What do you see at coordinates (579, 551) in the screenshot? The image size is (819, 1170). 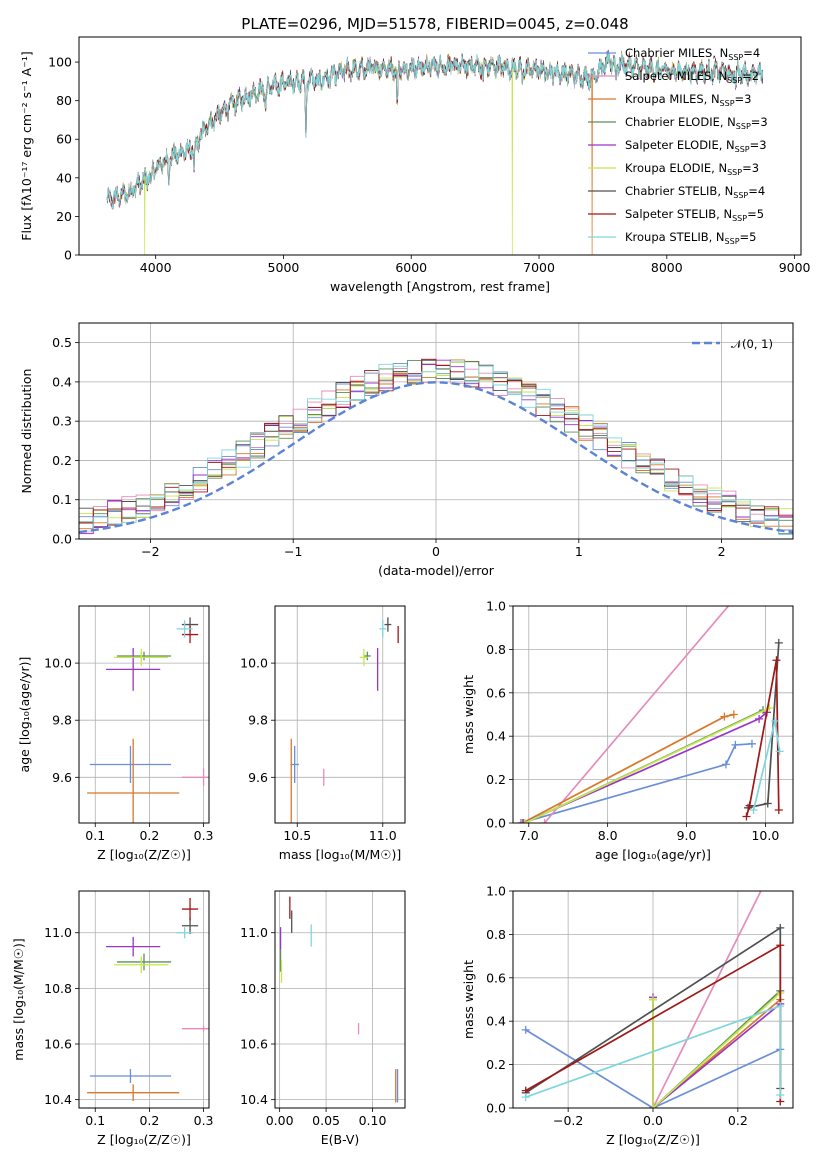 I see `x-tick-label: 1` at bounding box center [579, 551].